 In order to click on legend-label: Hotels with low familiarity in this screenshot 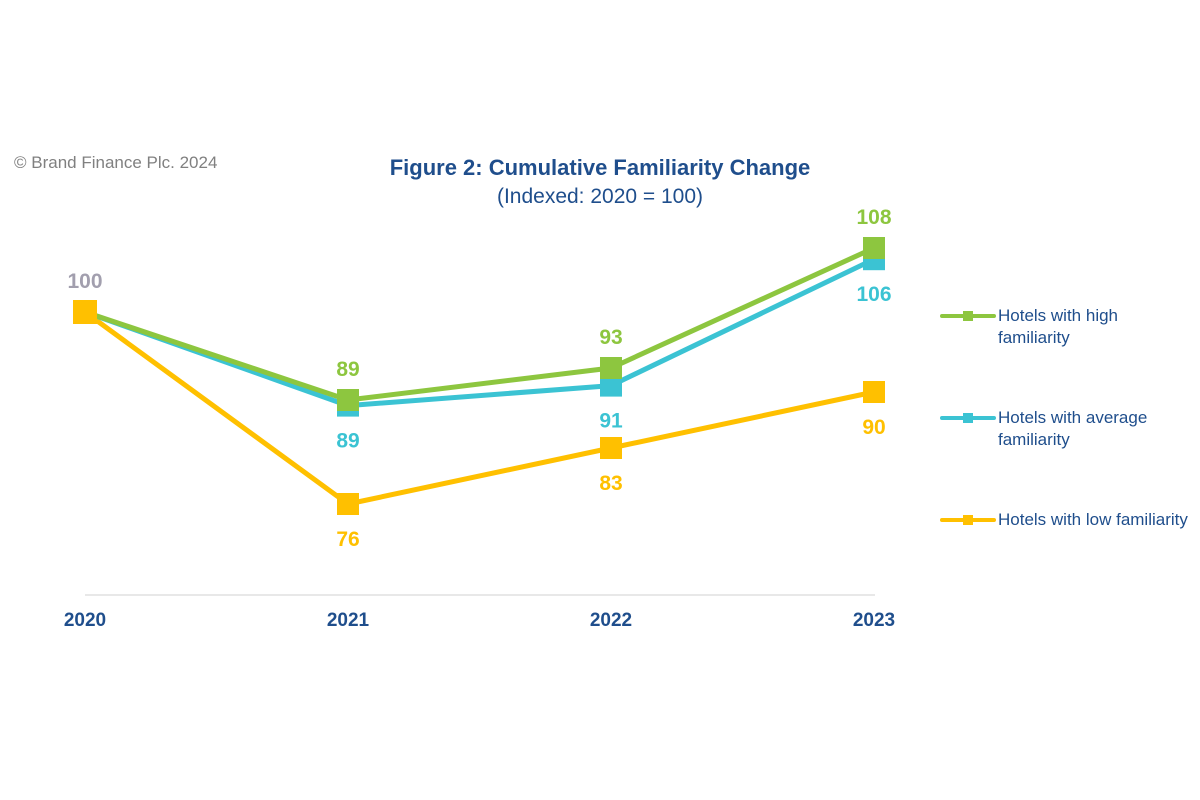, I will do `click(1093, 519)`.